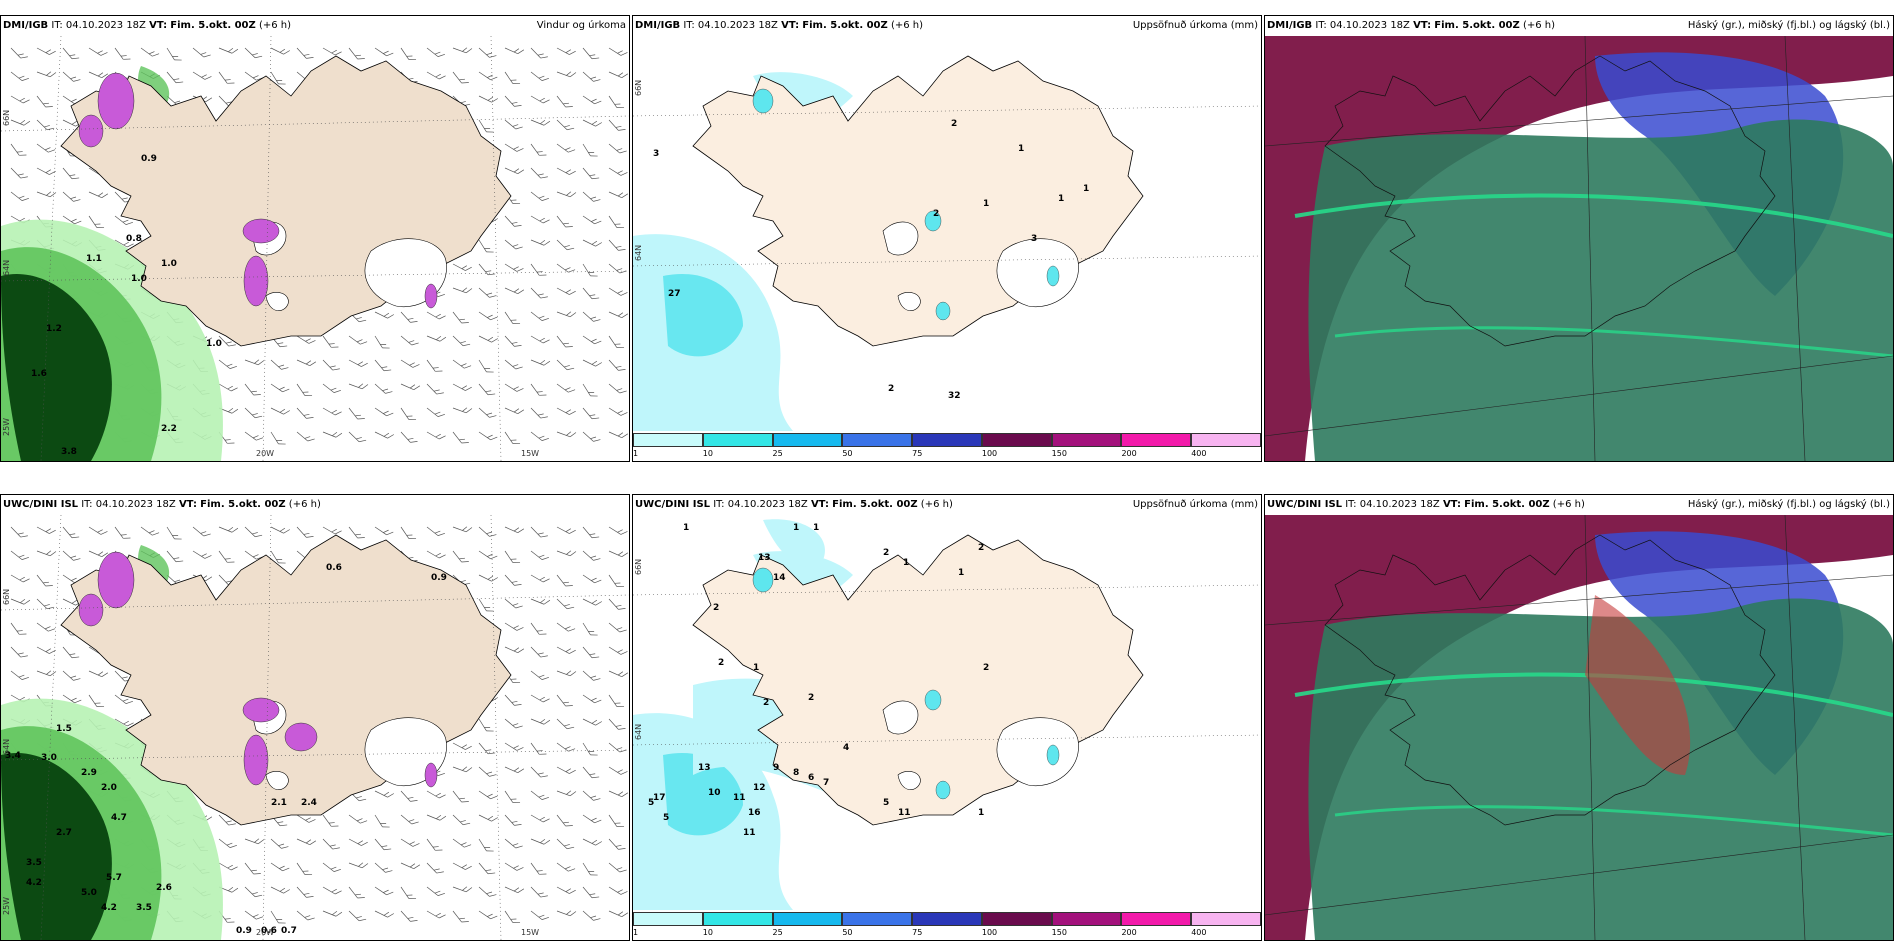  Describe the element at coordinates (89, 773) in the screenshot. I see `precip-value: 2.9` at that location.